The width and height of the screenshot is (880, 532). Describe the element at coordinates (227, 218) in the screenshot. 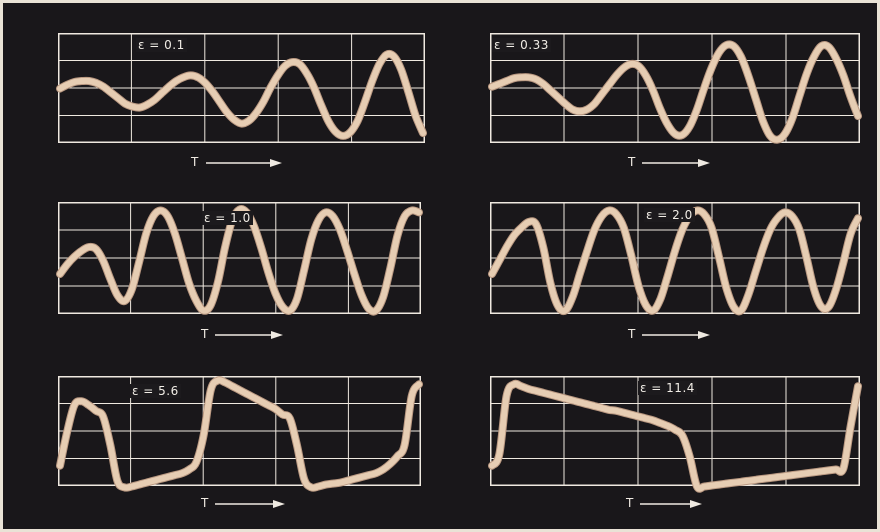

I see `chart-title: ε = 1.0` at that location.